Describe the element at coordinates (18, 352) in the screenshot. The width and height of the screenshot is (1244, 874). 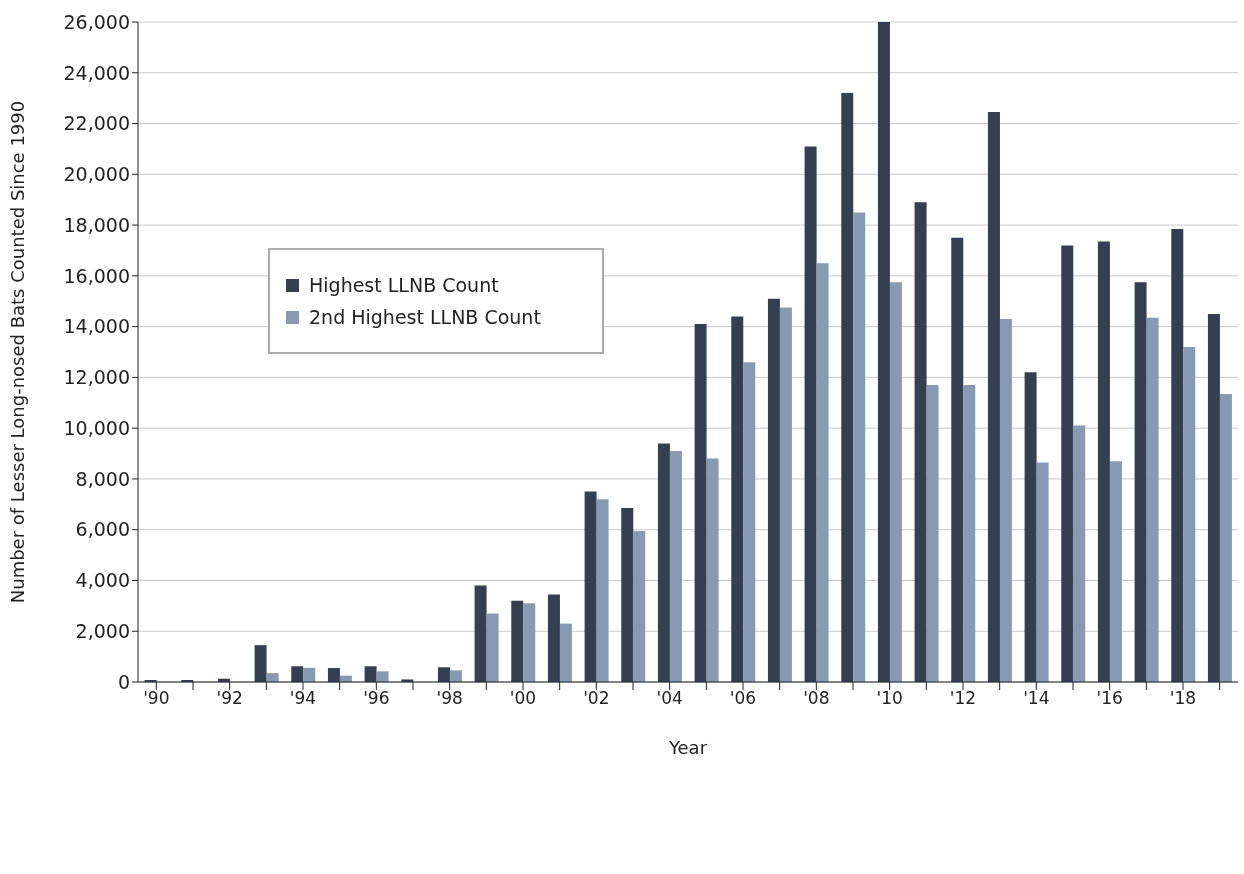
I see `y-axis-title: Number of Lesser Long-nosed Bats Counted Since 1990` at that location.